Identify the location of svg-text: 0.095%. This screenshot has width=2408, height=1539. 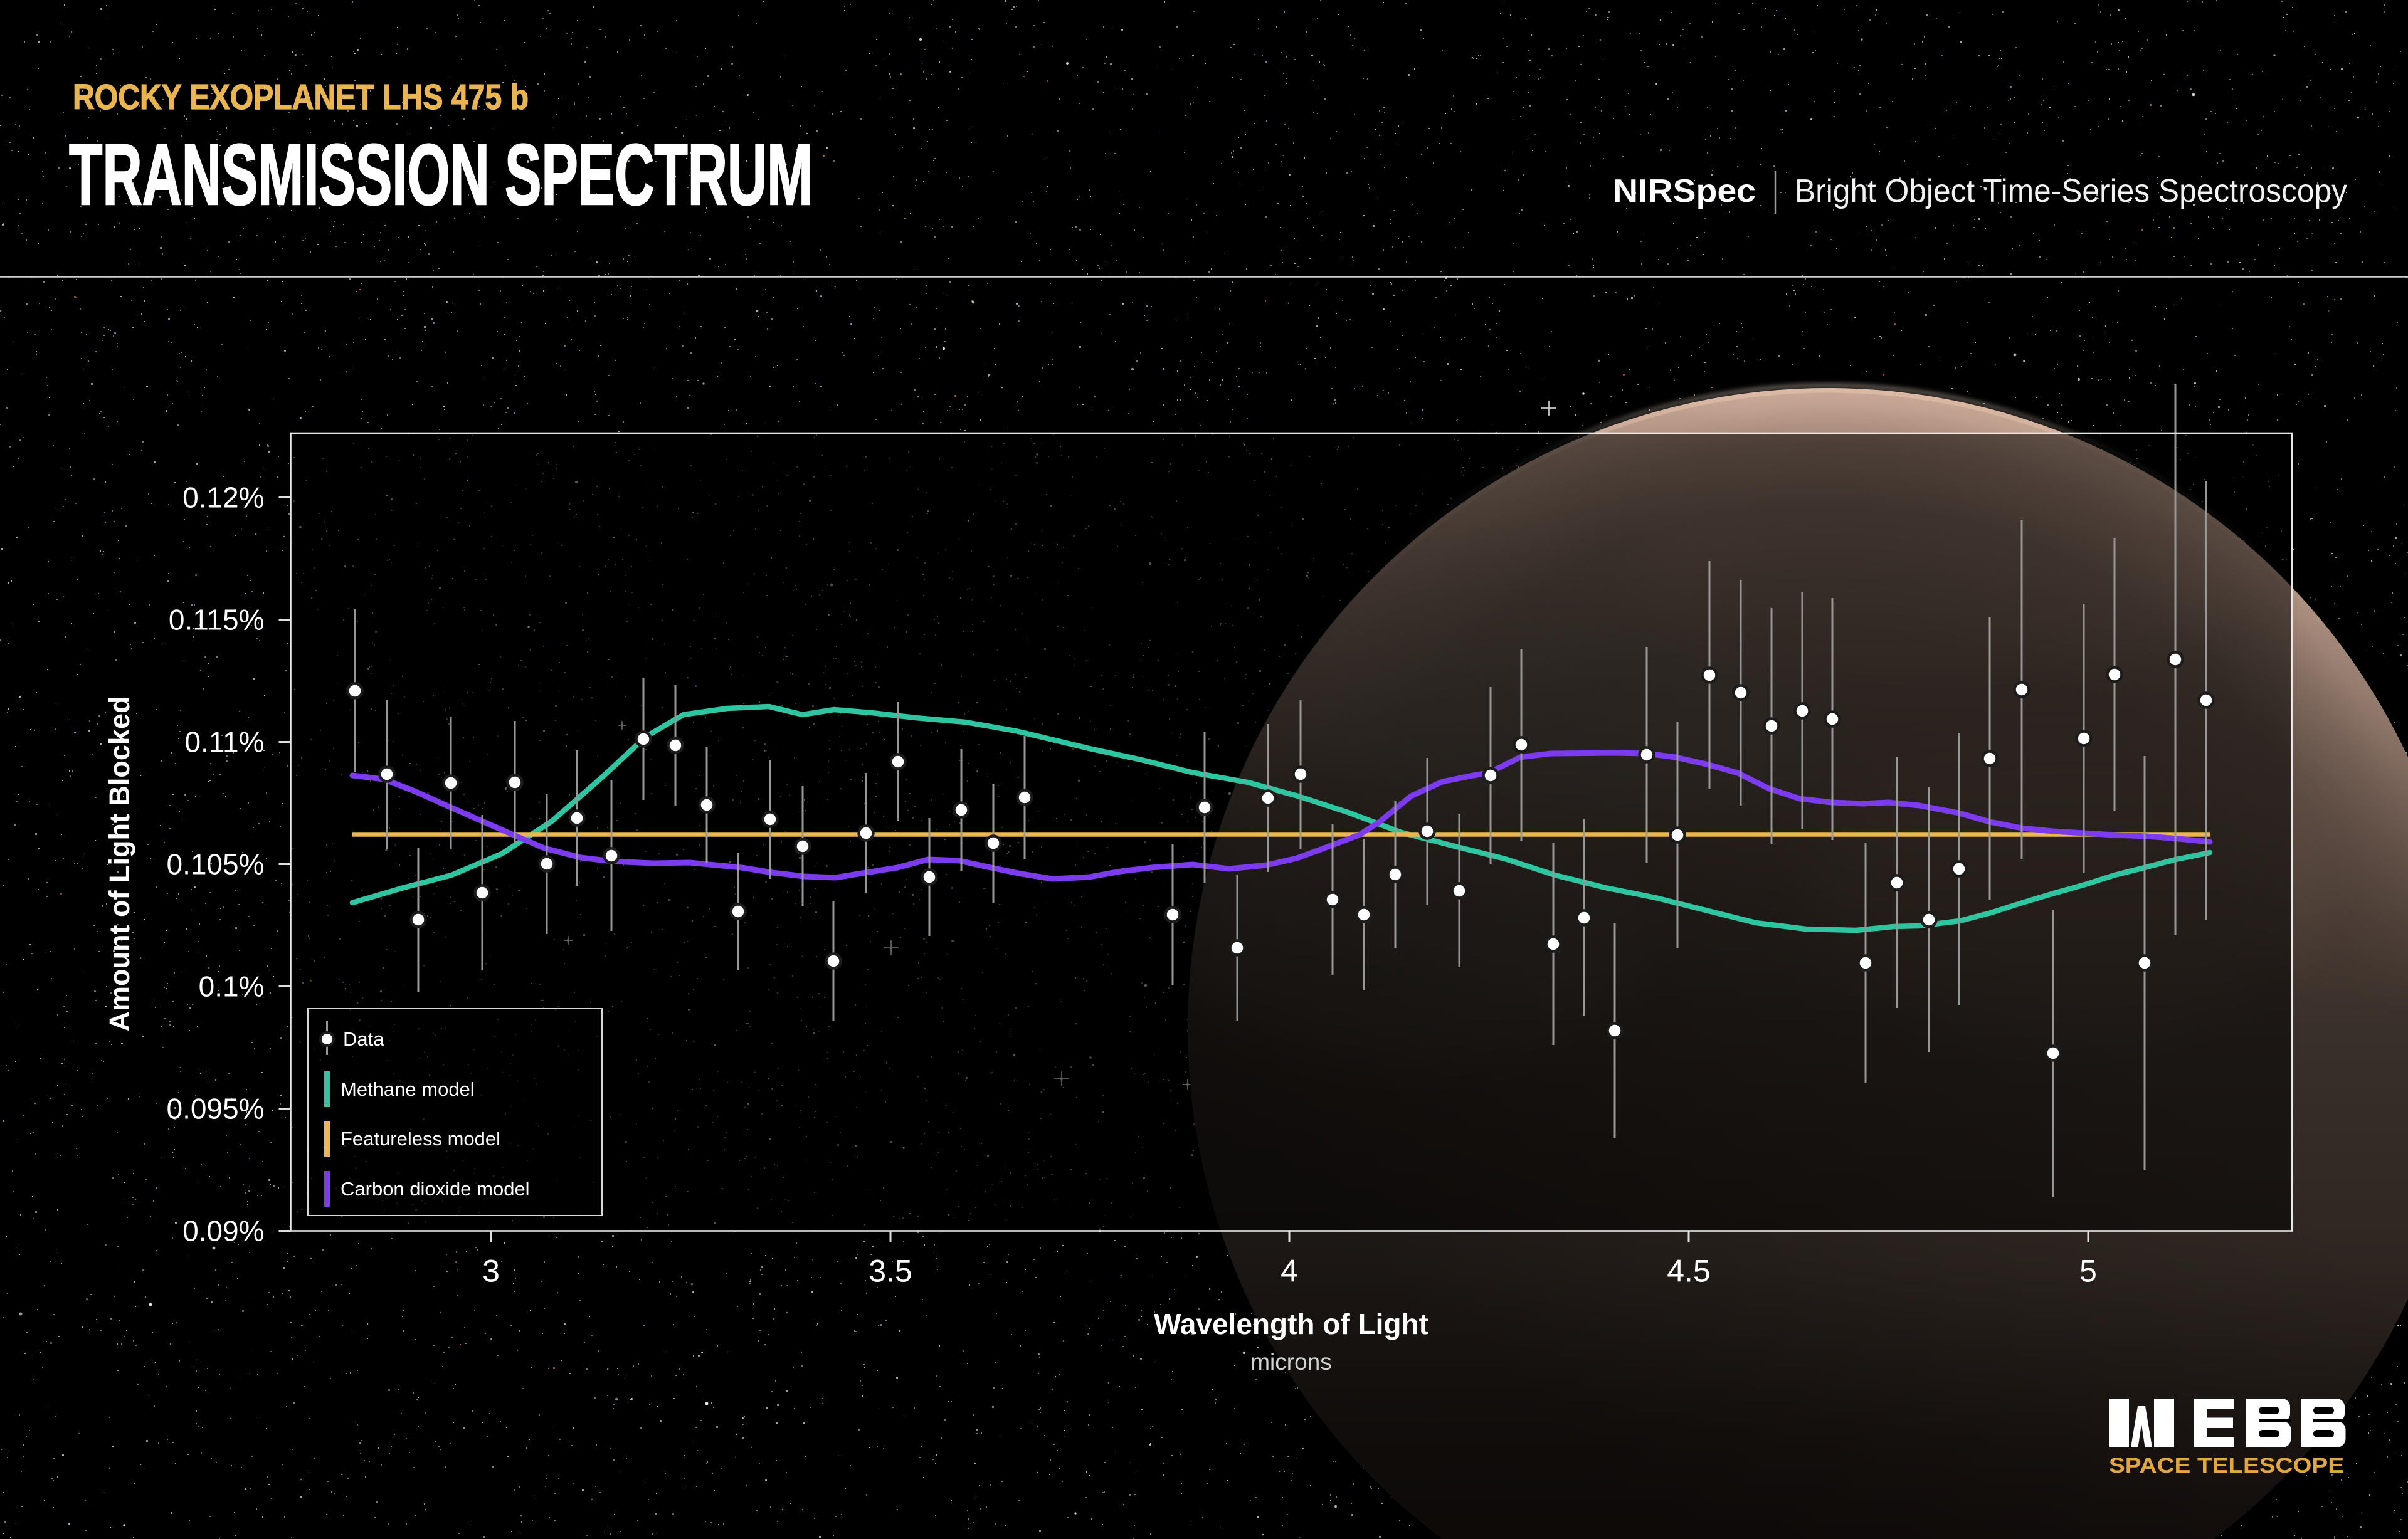
(215, 1109).